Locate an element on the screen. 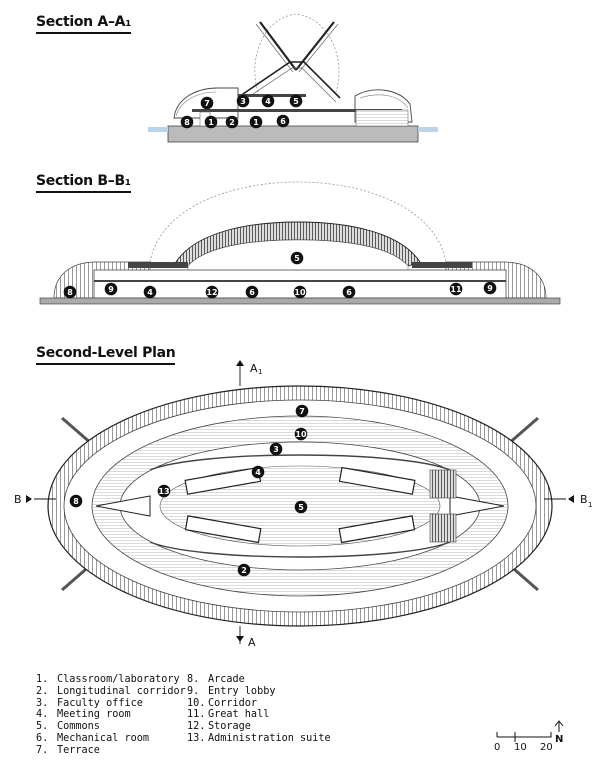  legend-label: Commons is located at coordinates (78, 727).